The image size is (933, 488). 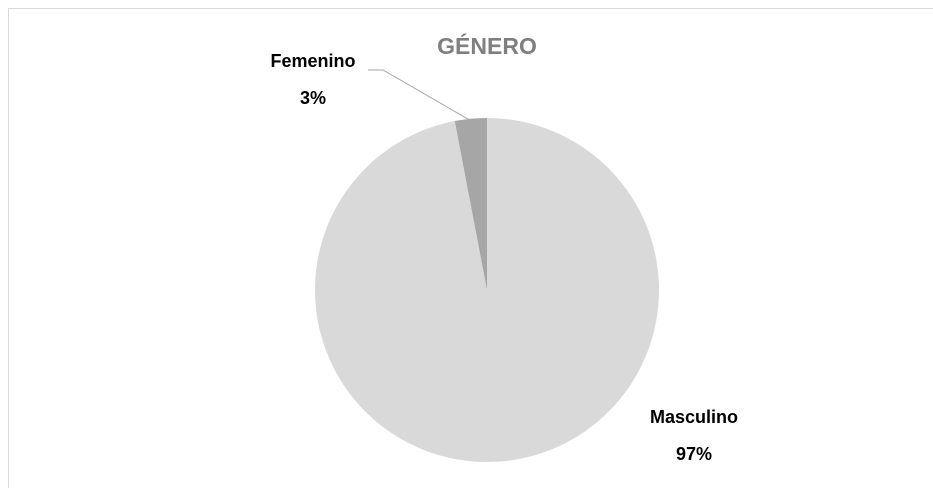 What do you see at coordinates (694, 454) in the screenshot?
I see `data-label-value: 97%` at bounding box center [694, 454].